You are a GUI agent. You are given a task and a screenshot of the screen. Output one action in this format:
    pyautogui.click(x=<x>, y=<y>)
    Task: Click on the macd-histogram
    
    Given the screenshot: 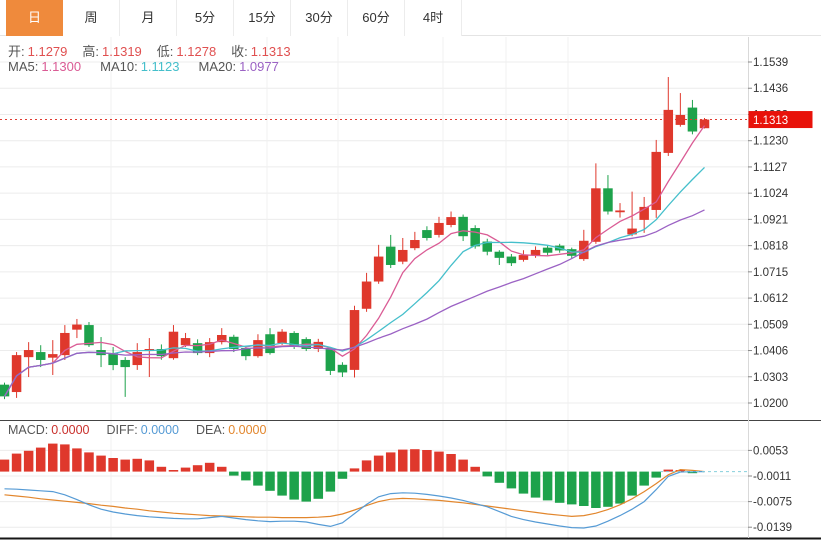 What is the action you would take?
    pyautogui.click(x=349, y=475)
    